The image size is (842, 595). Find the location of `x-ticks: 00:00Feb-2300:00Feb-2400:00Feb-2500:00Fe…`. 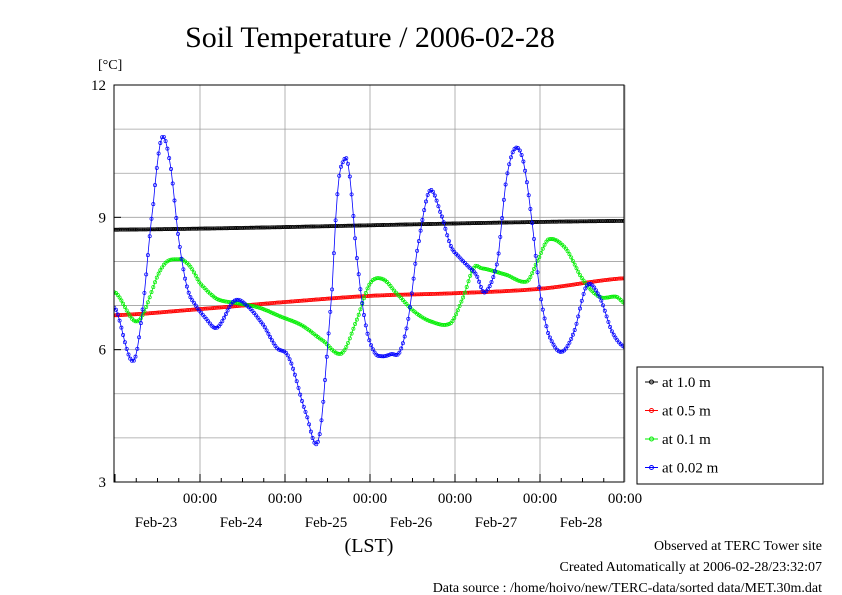

x-ticks: 00:00Feb-2300:00Feb-2400:00Feb-2500:00Fe… is located at coordinates (378, 502).